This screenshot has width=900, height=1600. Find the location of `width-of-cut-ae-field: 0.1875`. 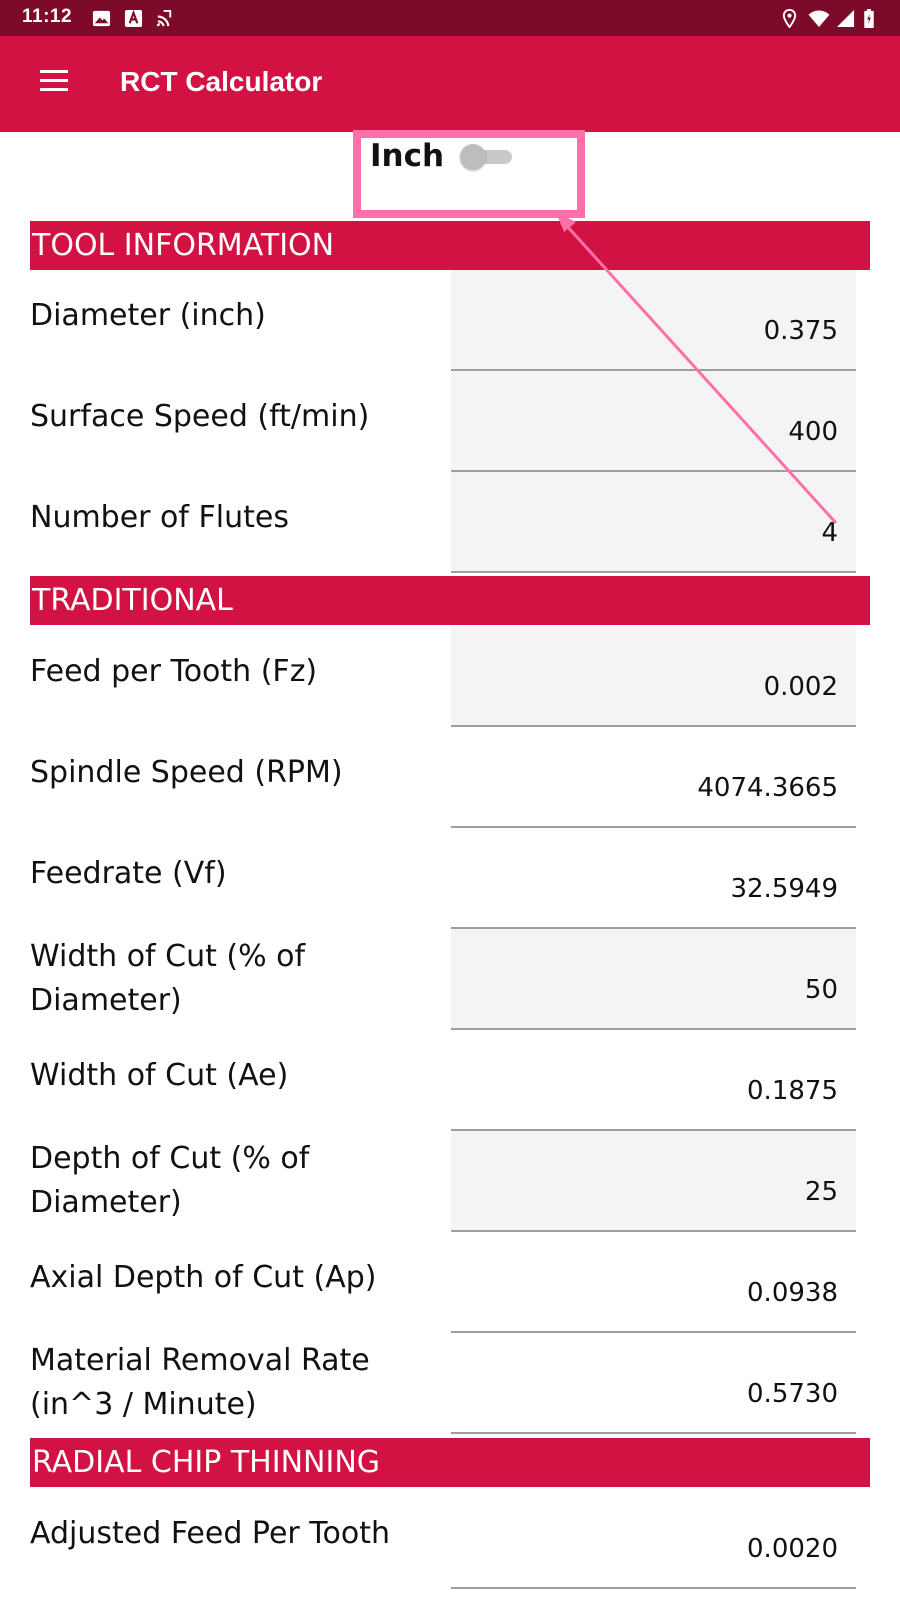

width-of-cut-ae-field: 0.1875 is located at coordinates (653, 1080).